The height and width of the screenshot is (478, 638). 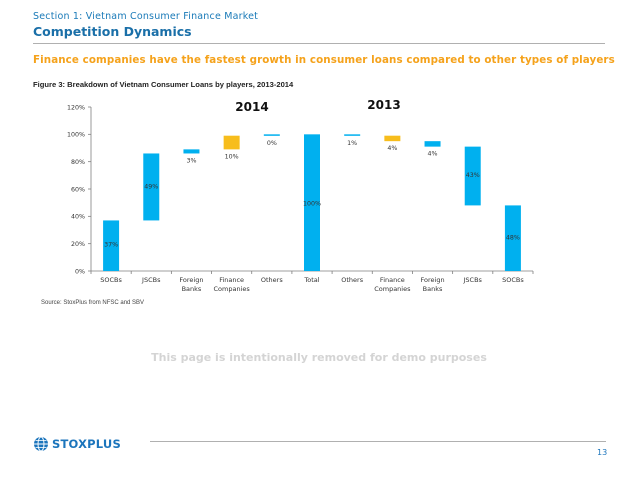 I want to click on y-tick-label: 100%, so click(x=76, y=135).